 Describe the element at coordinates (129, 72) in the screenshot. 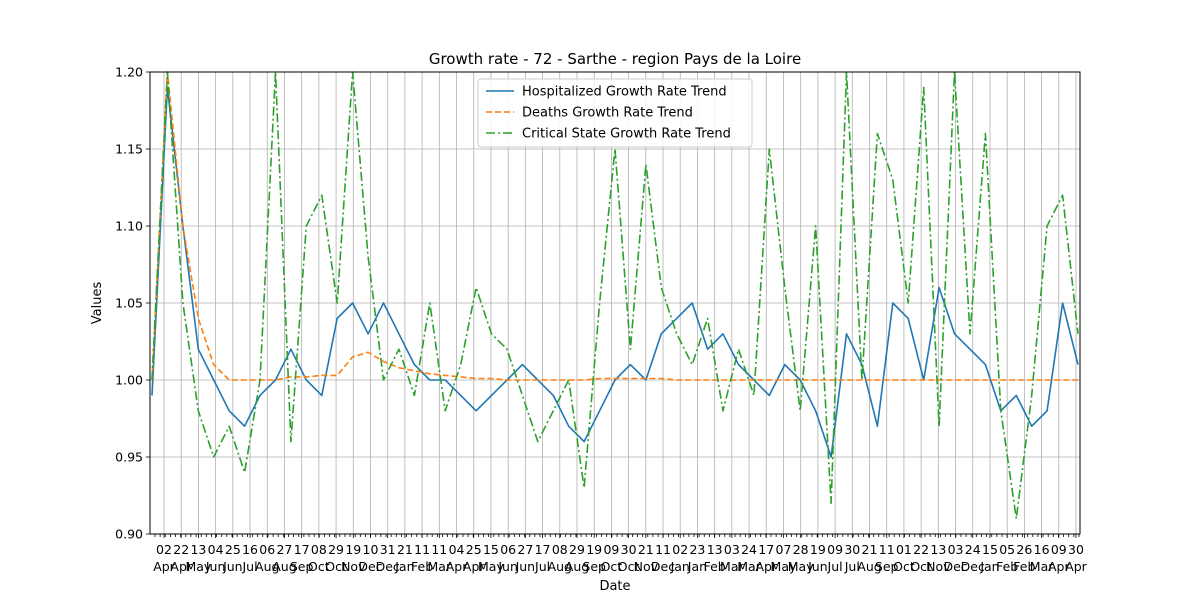

I see `y-tick-label: 1.20` at that location.